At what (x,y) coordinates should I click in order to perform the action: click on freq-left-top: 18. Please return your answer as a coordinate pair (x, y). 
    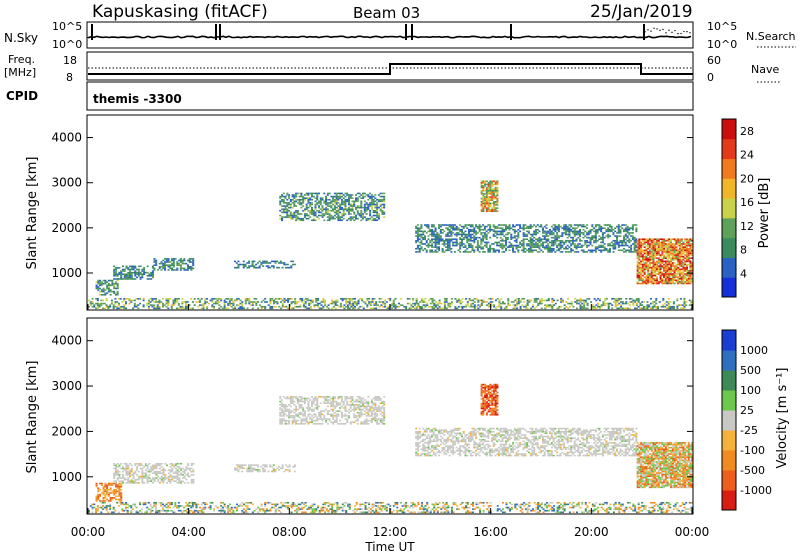
    Looking at the image, I should click on (70, 60).